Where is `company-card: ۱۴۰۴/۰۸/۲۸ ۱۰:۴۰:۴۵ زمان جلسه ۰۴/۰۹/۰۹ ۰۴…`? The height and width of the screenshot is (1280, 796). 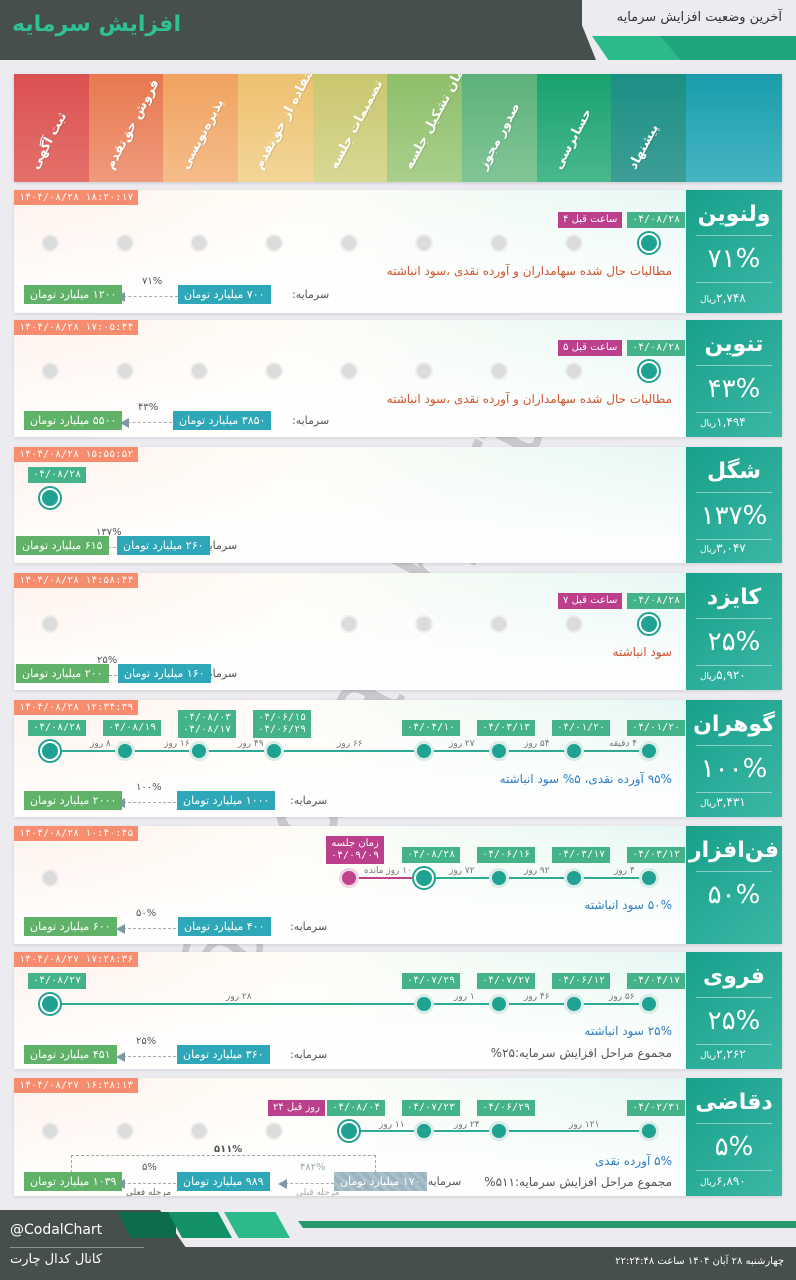 company-card: ۱۴۰۴/۰۸/۲۸ ۱۰:۴۰:۴۵ زمان جلسه ۰۴/۰۹/۰۹ ۰۴… is located at coordinates (398, 885).